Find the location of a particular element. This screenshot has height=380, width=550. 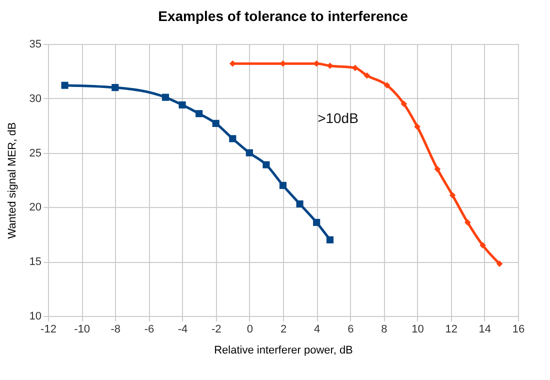

y-tick-label: 20 is located at coordinates (35, 208).